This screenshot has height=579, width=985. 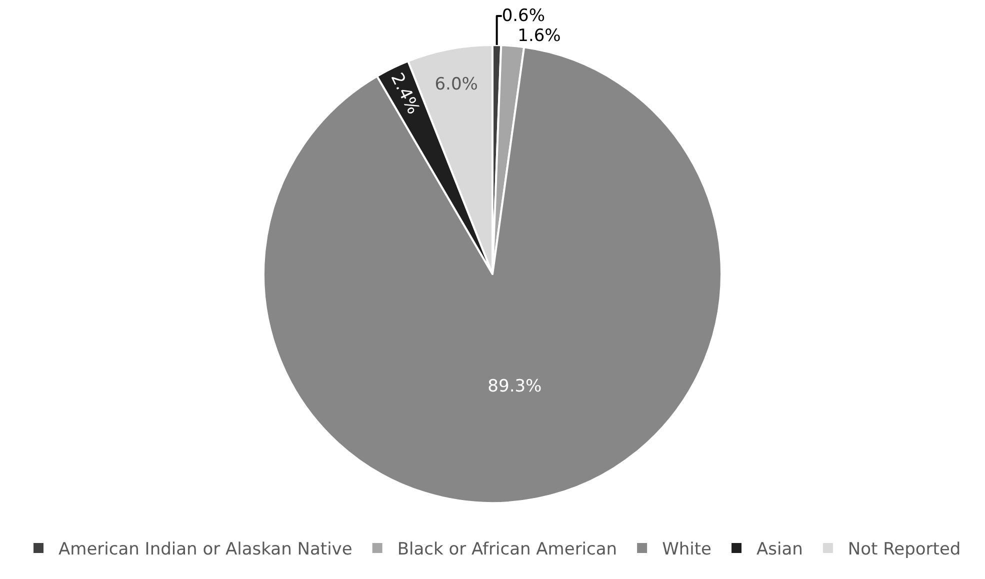 What do you see at coordinates (687, 550) in the screenshot?
I see `legend-label: White` at bounding box center [687, 550].